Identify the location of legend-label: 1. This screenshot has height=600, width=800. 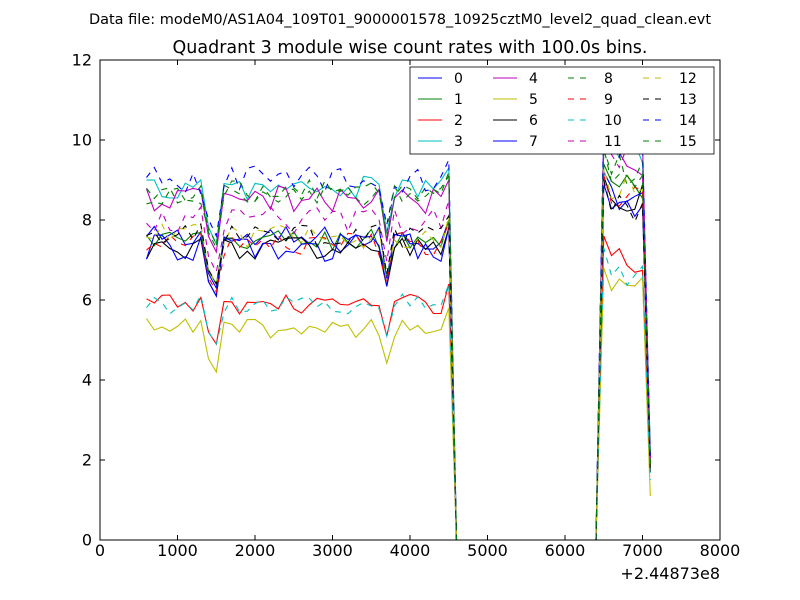
(458, 100).